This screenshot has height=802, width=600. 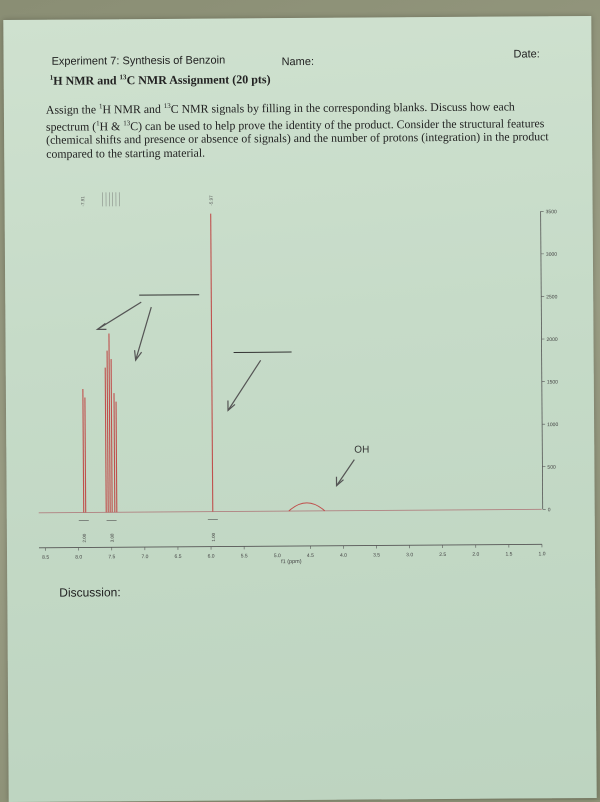 What do you see at coordinates (551, 255) in the screenshot?
I see `y-tick-label: 3000` at bounding box center [551, 255].